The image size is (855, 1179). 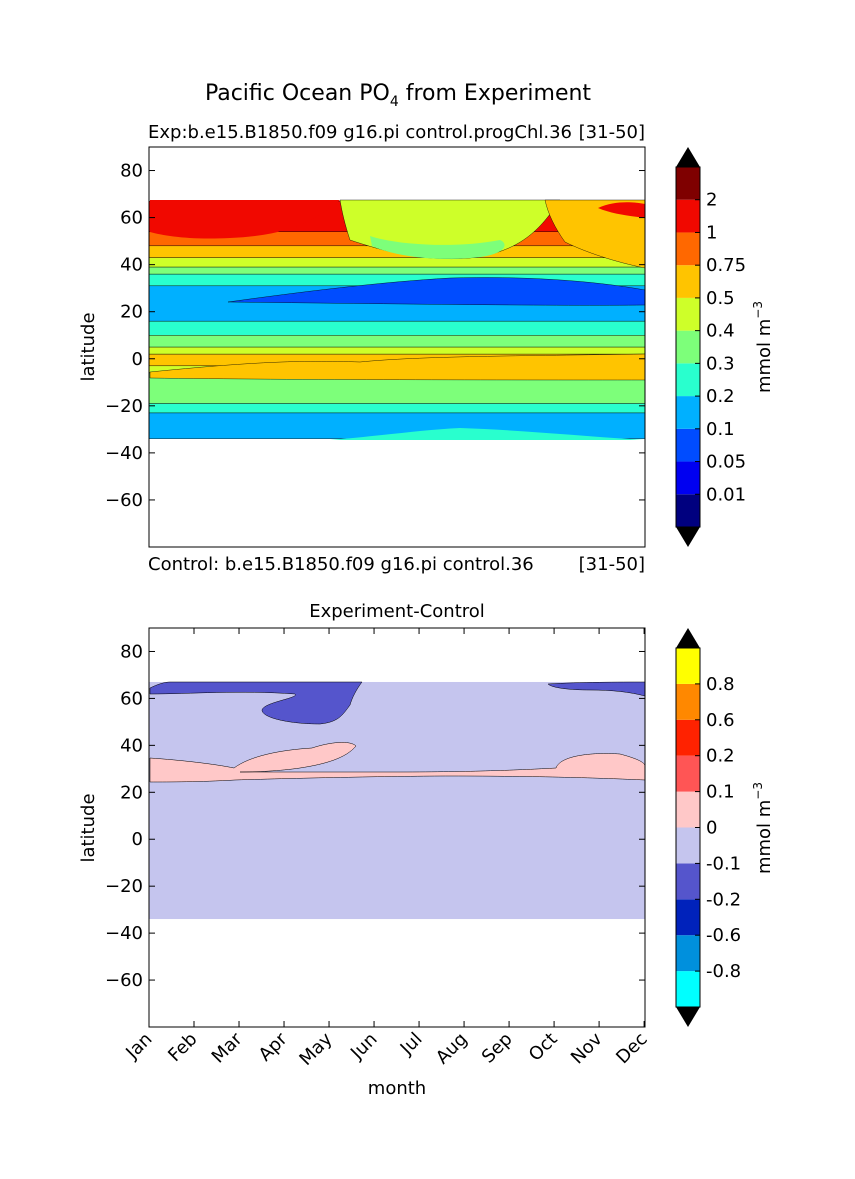 I want to click on bottom-colorbar-tick-label-4: 0, so click(x=711, y=828).